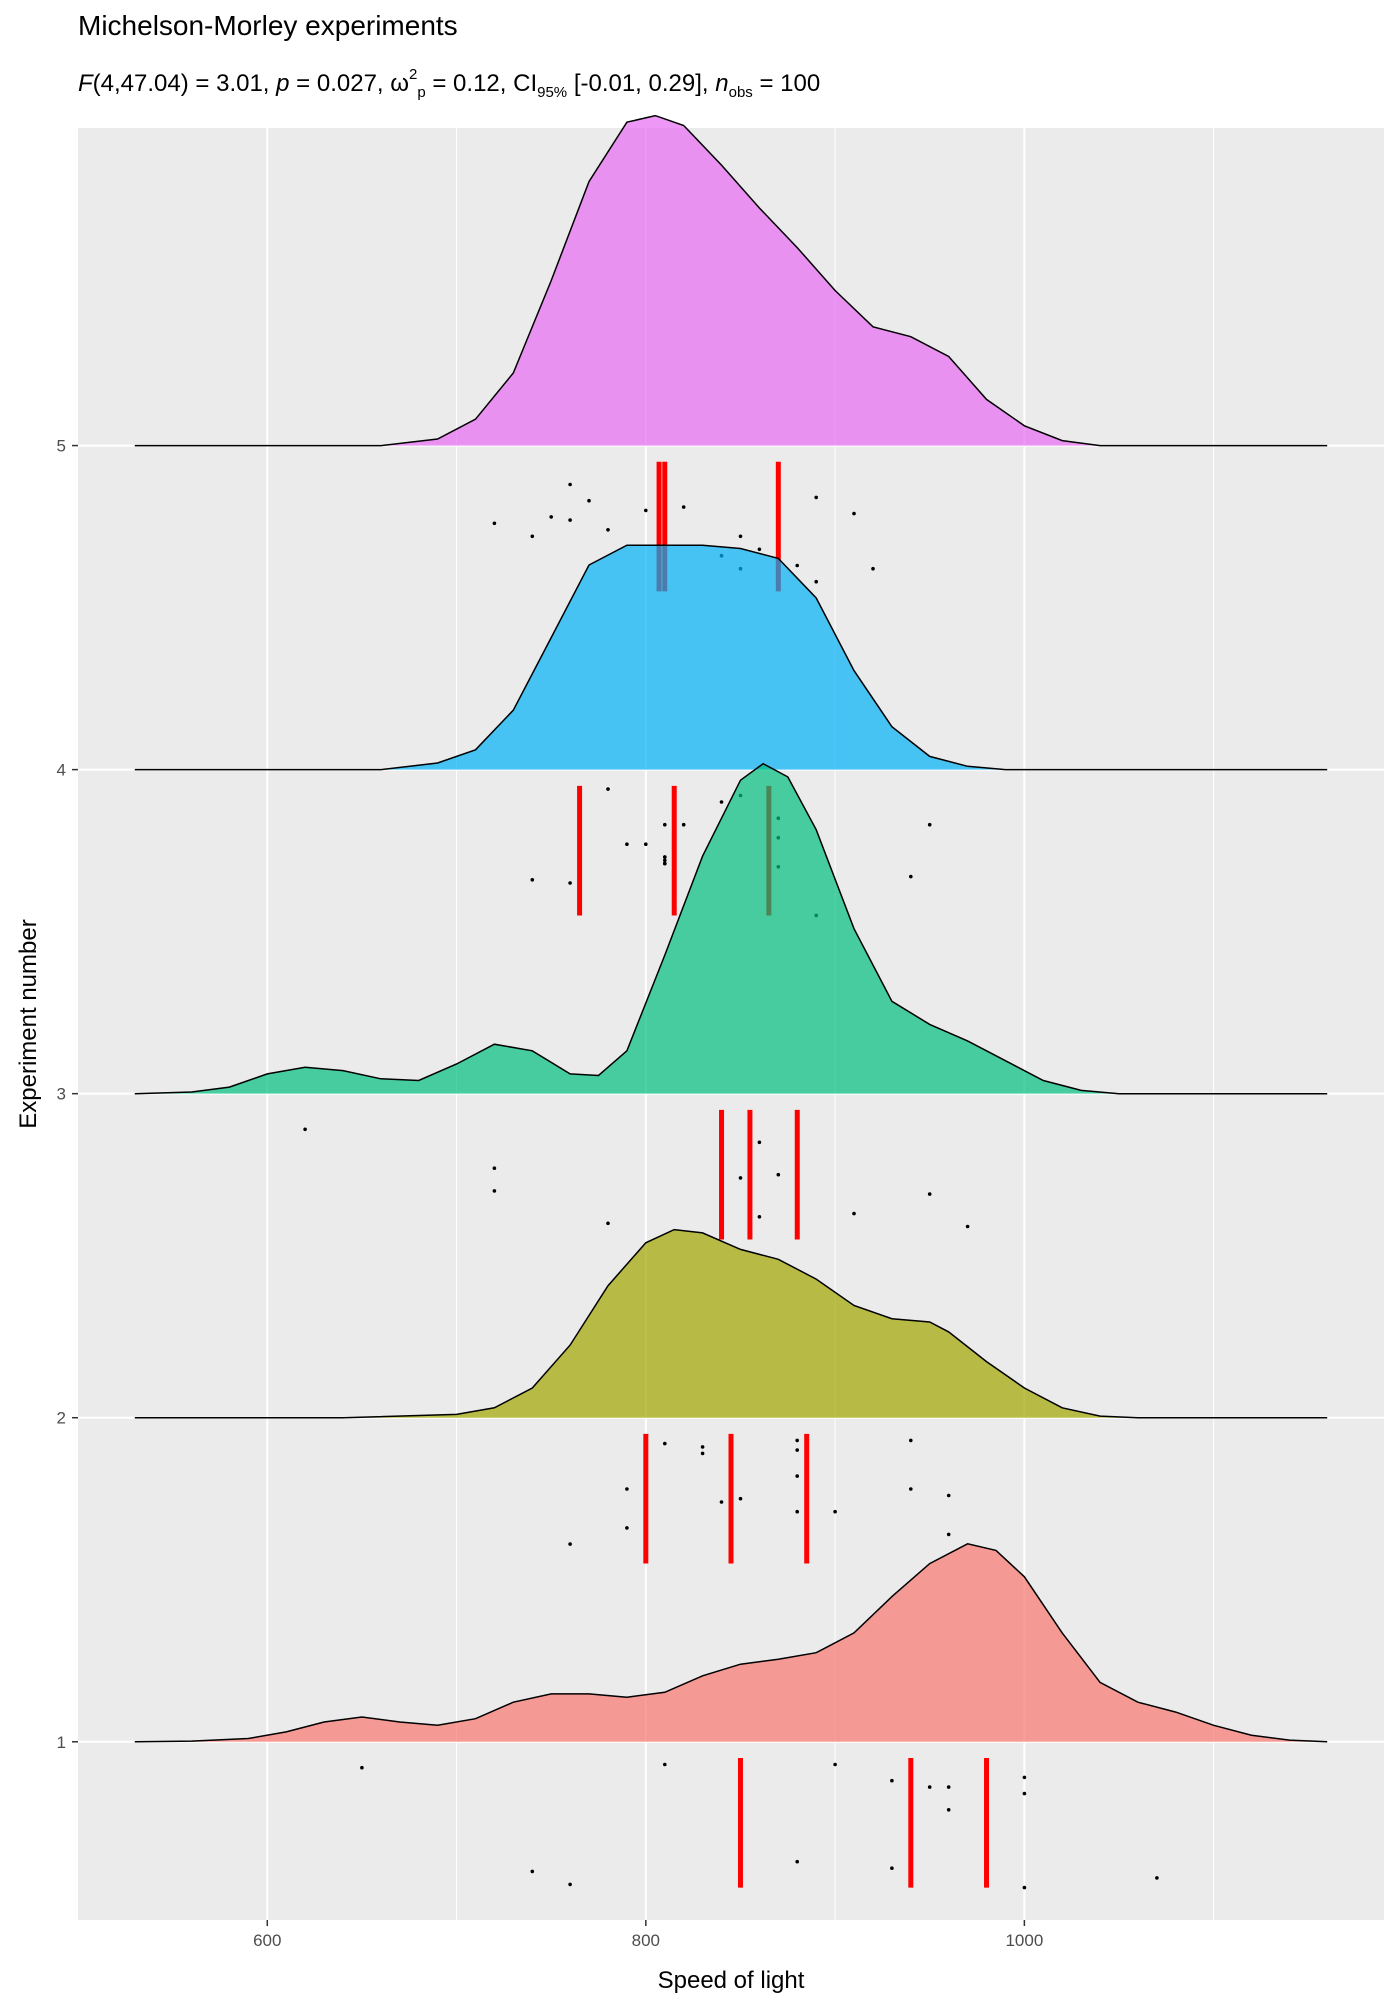  I want to click on x-axis-label: Speed of light, so click(731, 1980).